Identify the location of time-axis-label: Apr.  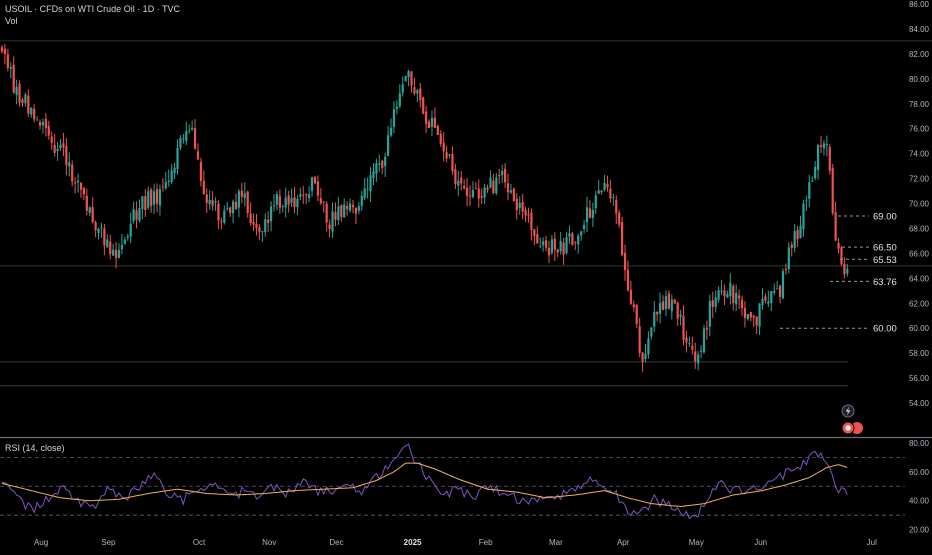
(623, 542).